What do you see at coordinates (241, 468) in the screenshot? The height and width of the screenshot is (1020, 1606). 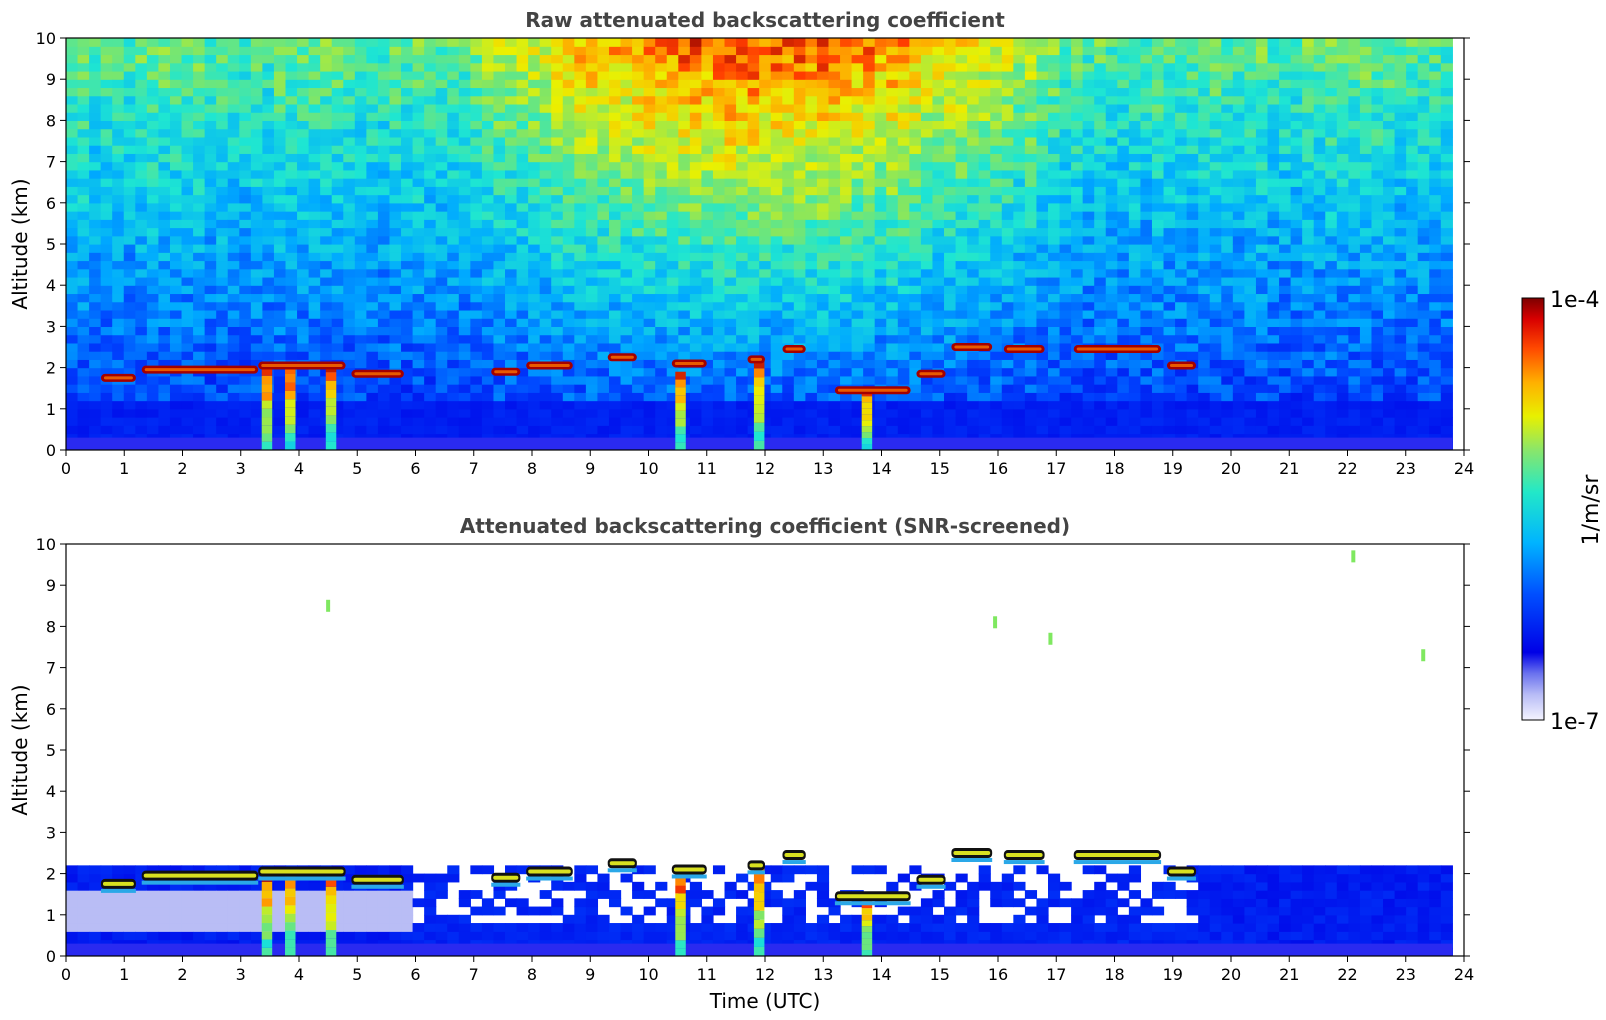 I see `x-tick-label: 3` at bounding box center [241, 468].